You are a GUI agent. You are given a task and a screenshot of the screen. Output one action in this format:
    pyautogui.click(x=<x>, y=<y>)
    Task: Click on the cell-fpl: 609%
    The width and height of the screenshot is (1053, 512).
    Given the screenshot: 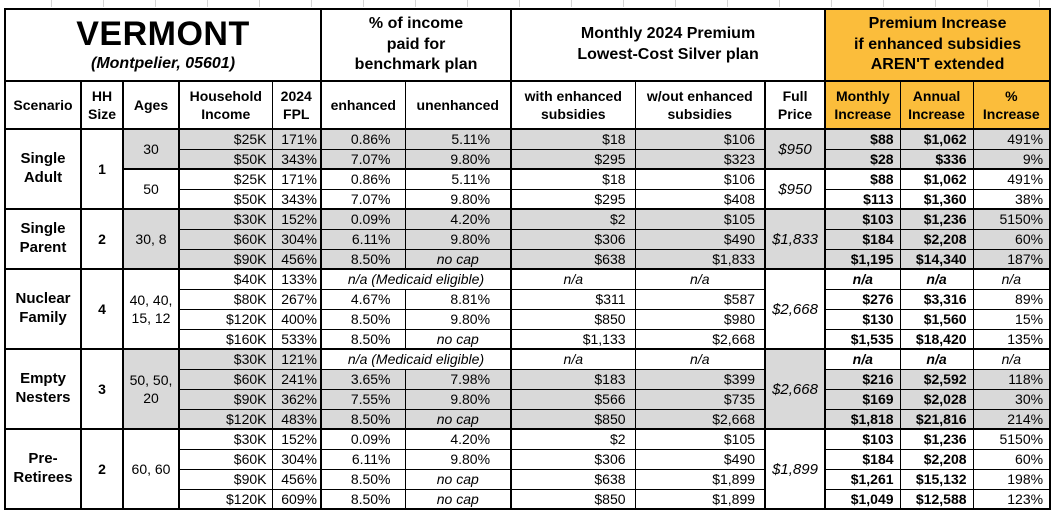 What is the action you would take?
    pyautogui.click(x=296, y=499)
    